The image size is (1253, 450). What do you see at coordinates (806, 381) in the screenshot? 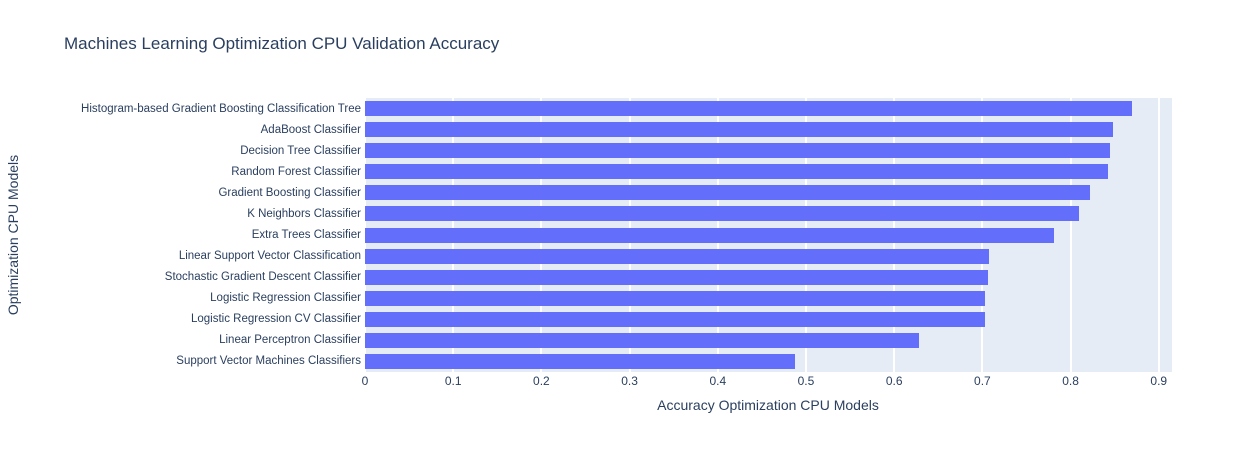
I see `x-tick-label: 0.5` at bounding box center [806, 381].